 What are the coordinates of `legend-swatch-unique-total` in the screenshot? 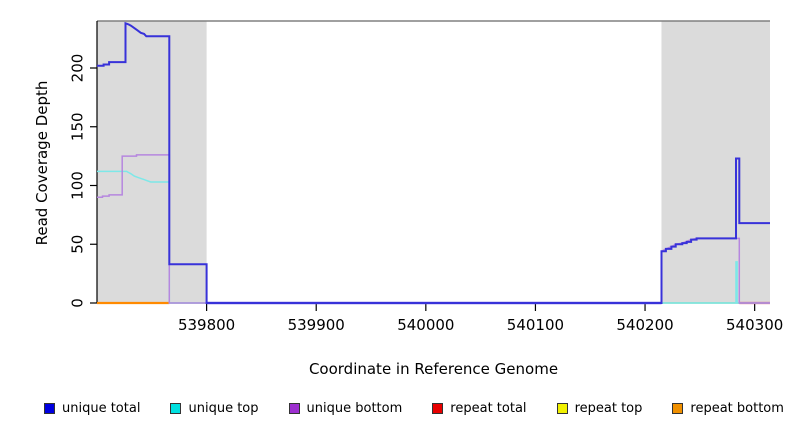 It's located at (49, 408).